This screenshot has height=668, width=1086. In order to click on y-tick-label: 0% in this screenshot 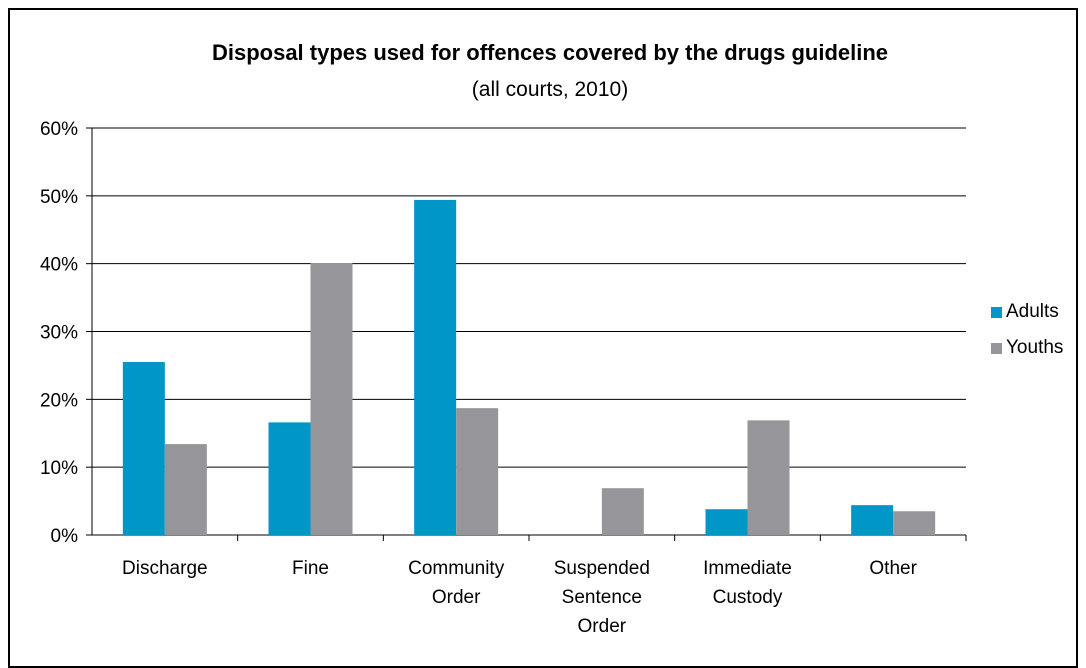, I will do `click(65, 536)`.